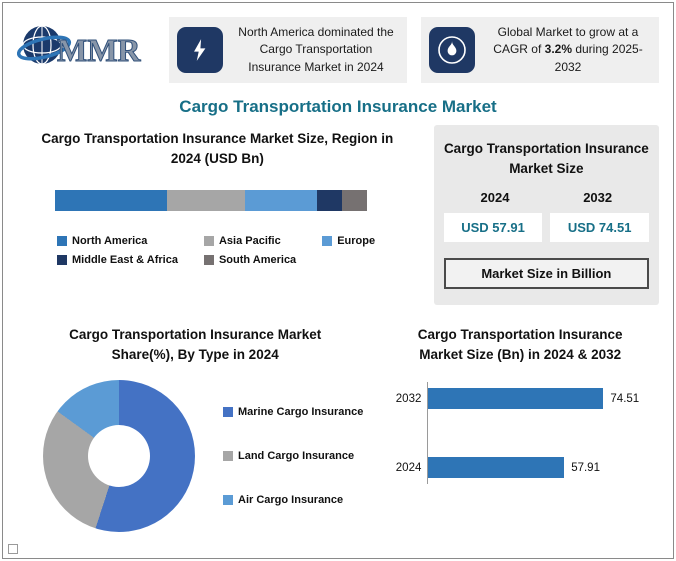 This screenshot has width=676, height=561. What do you see at coordinates (200, 50) in the screenshot?
I see `lightning-icon` at bounding box center [200, 50].